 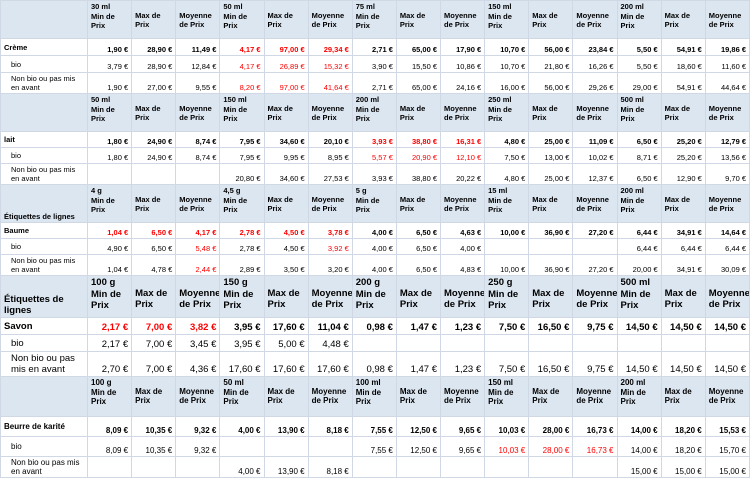 I want to click on price-cell: 28,00 €, so click(x=551, y=446).